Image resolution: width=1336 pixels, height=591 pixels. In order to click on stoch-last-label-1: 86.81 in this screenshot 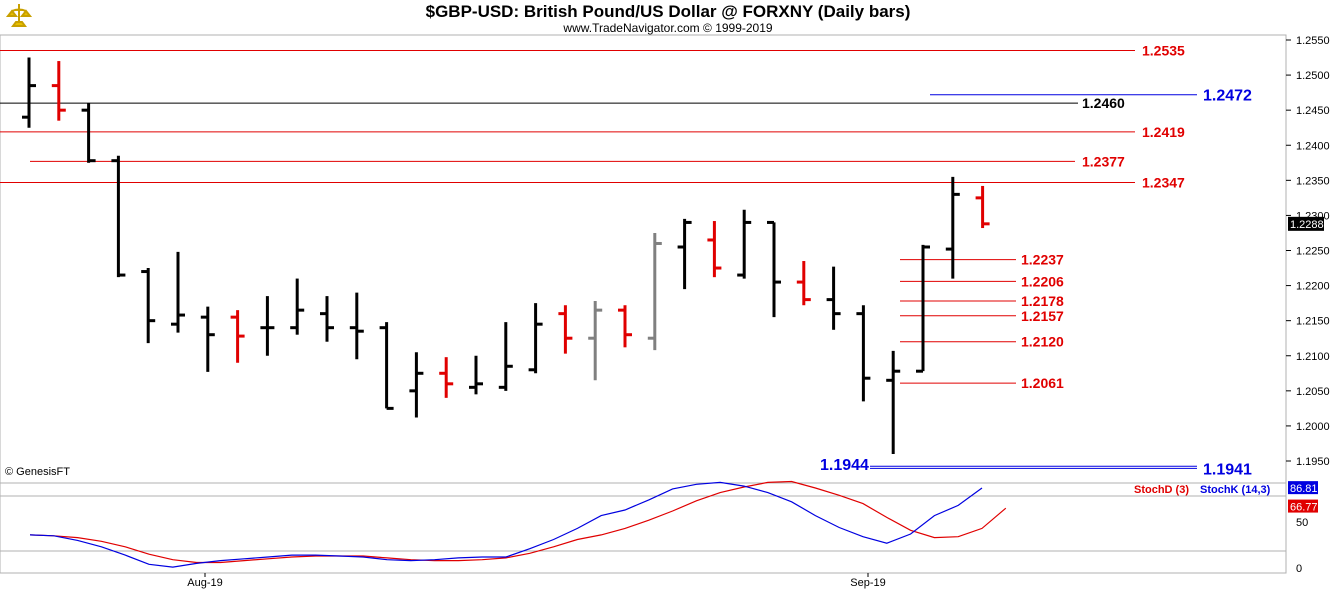, I will do `click(1304, 489)`.